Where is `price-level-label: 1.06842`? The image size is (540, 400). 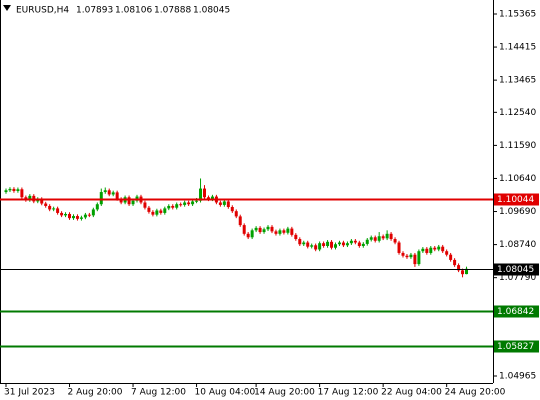 price-level-label: 1.06842 is located at coordinates (515, 312).